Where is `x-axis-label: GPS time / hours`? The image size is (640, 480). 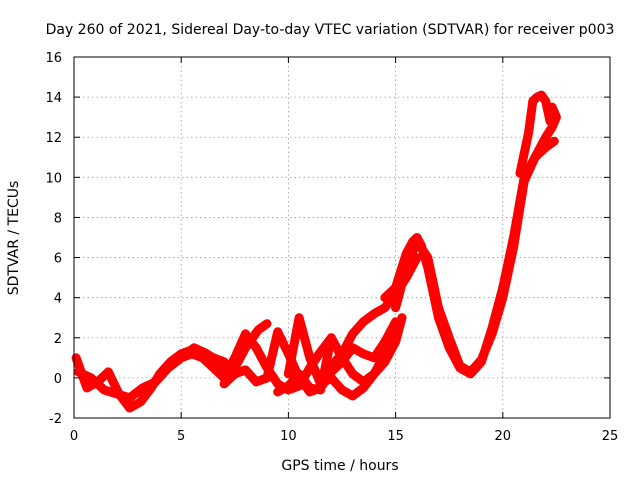
x-axis-label: GPS time / hours is located at coordinates (339, 466).